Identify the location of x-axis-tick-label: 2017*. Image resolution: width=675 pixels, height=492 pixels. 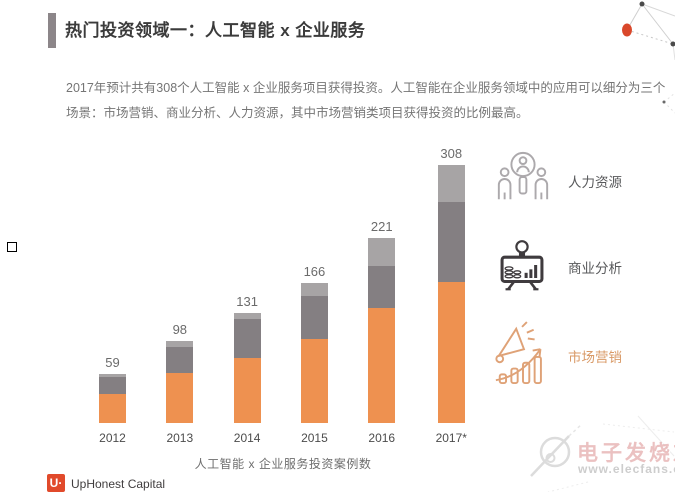
(451, 438).